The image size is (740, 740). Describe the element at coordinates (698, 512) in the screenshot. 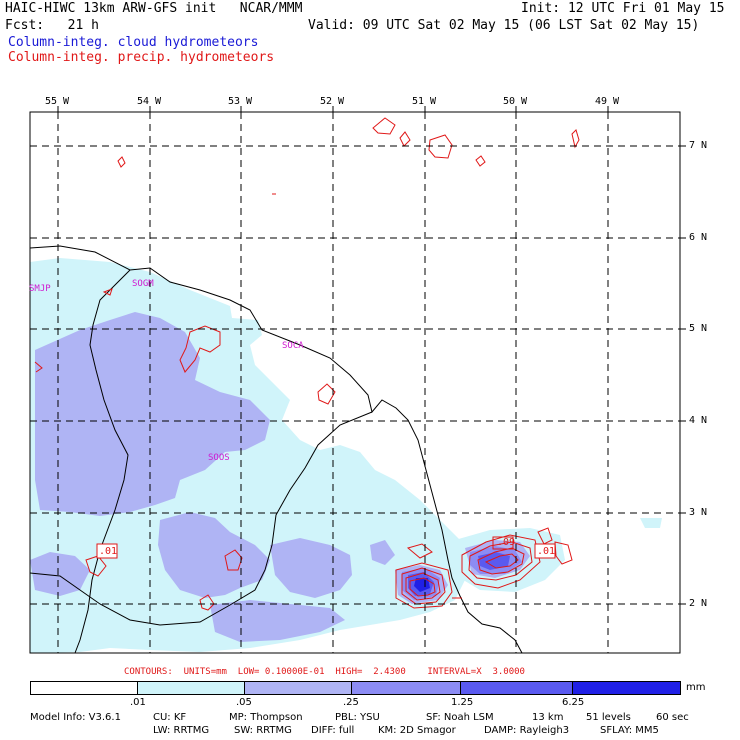

I see `lat-label: 3 N` at that location.